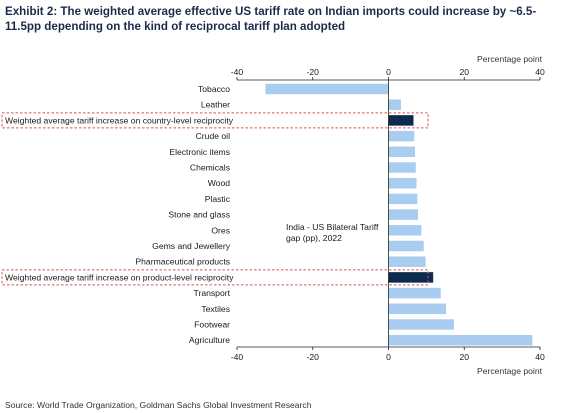 Image resolution: width=562 pixels, height=413 pixels. What do you see at coordinates (209, 340) in the screenshot?
I see `category-label: Agriculture` at bounding box center [209, 340].